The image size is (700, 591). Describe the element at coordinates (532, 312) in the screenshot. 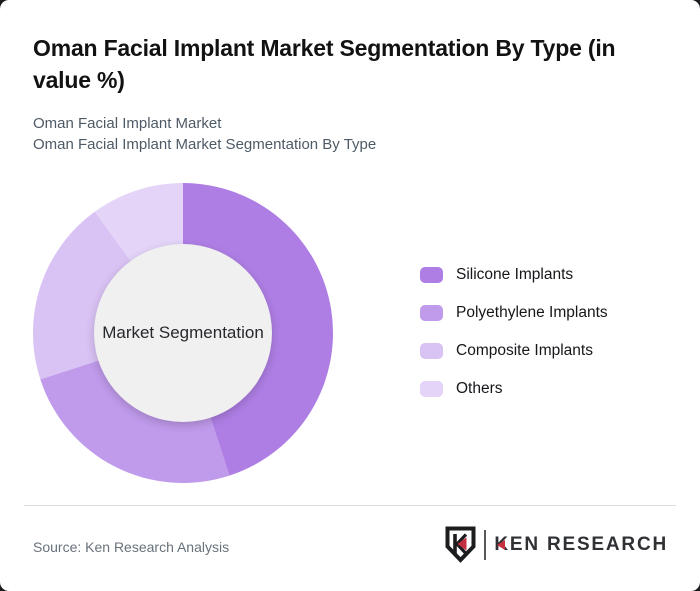

I see `legend-label: Polyethylene Implants` at that location.